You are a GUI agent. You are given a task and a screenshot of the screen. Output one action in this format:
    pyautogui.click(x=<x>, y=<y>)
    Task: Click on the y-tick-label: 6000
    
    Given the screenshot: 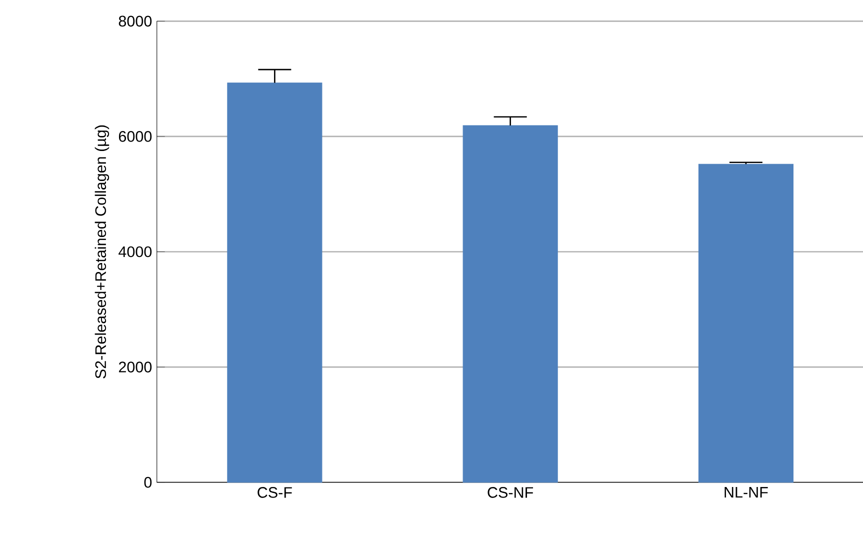 What is the action you would take?
    pyautogui.click(x=135, y=136)
    